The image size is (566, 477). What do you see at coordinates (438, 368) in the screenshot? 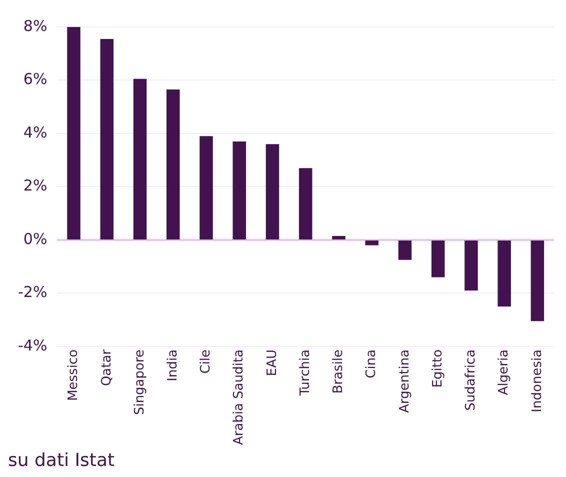
I see `x-tick-label: Egitto` at bounding box center [438, 368].